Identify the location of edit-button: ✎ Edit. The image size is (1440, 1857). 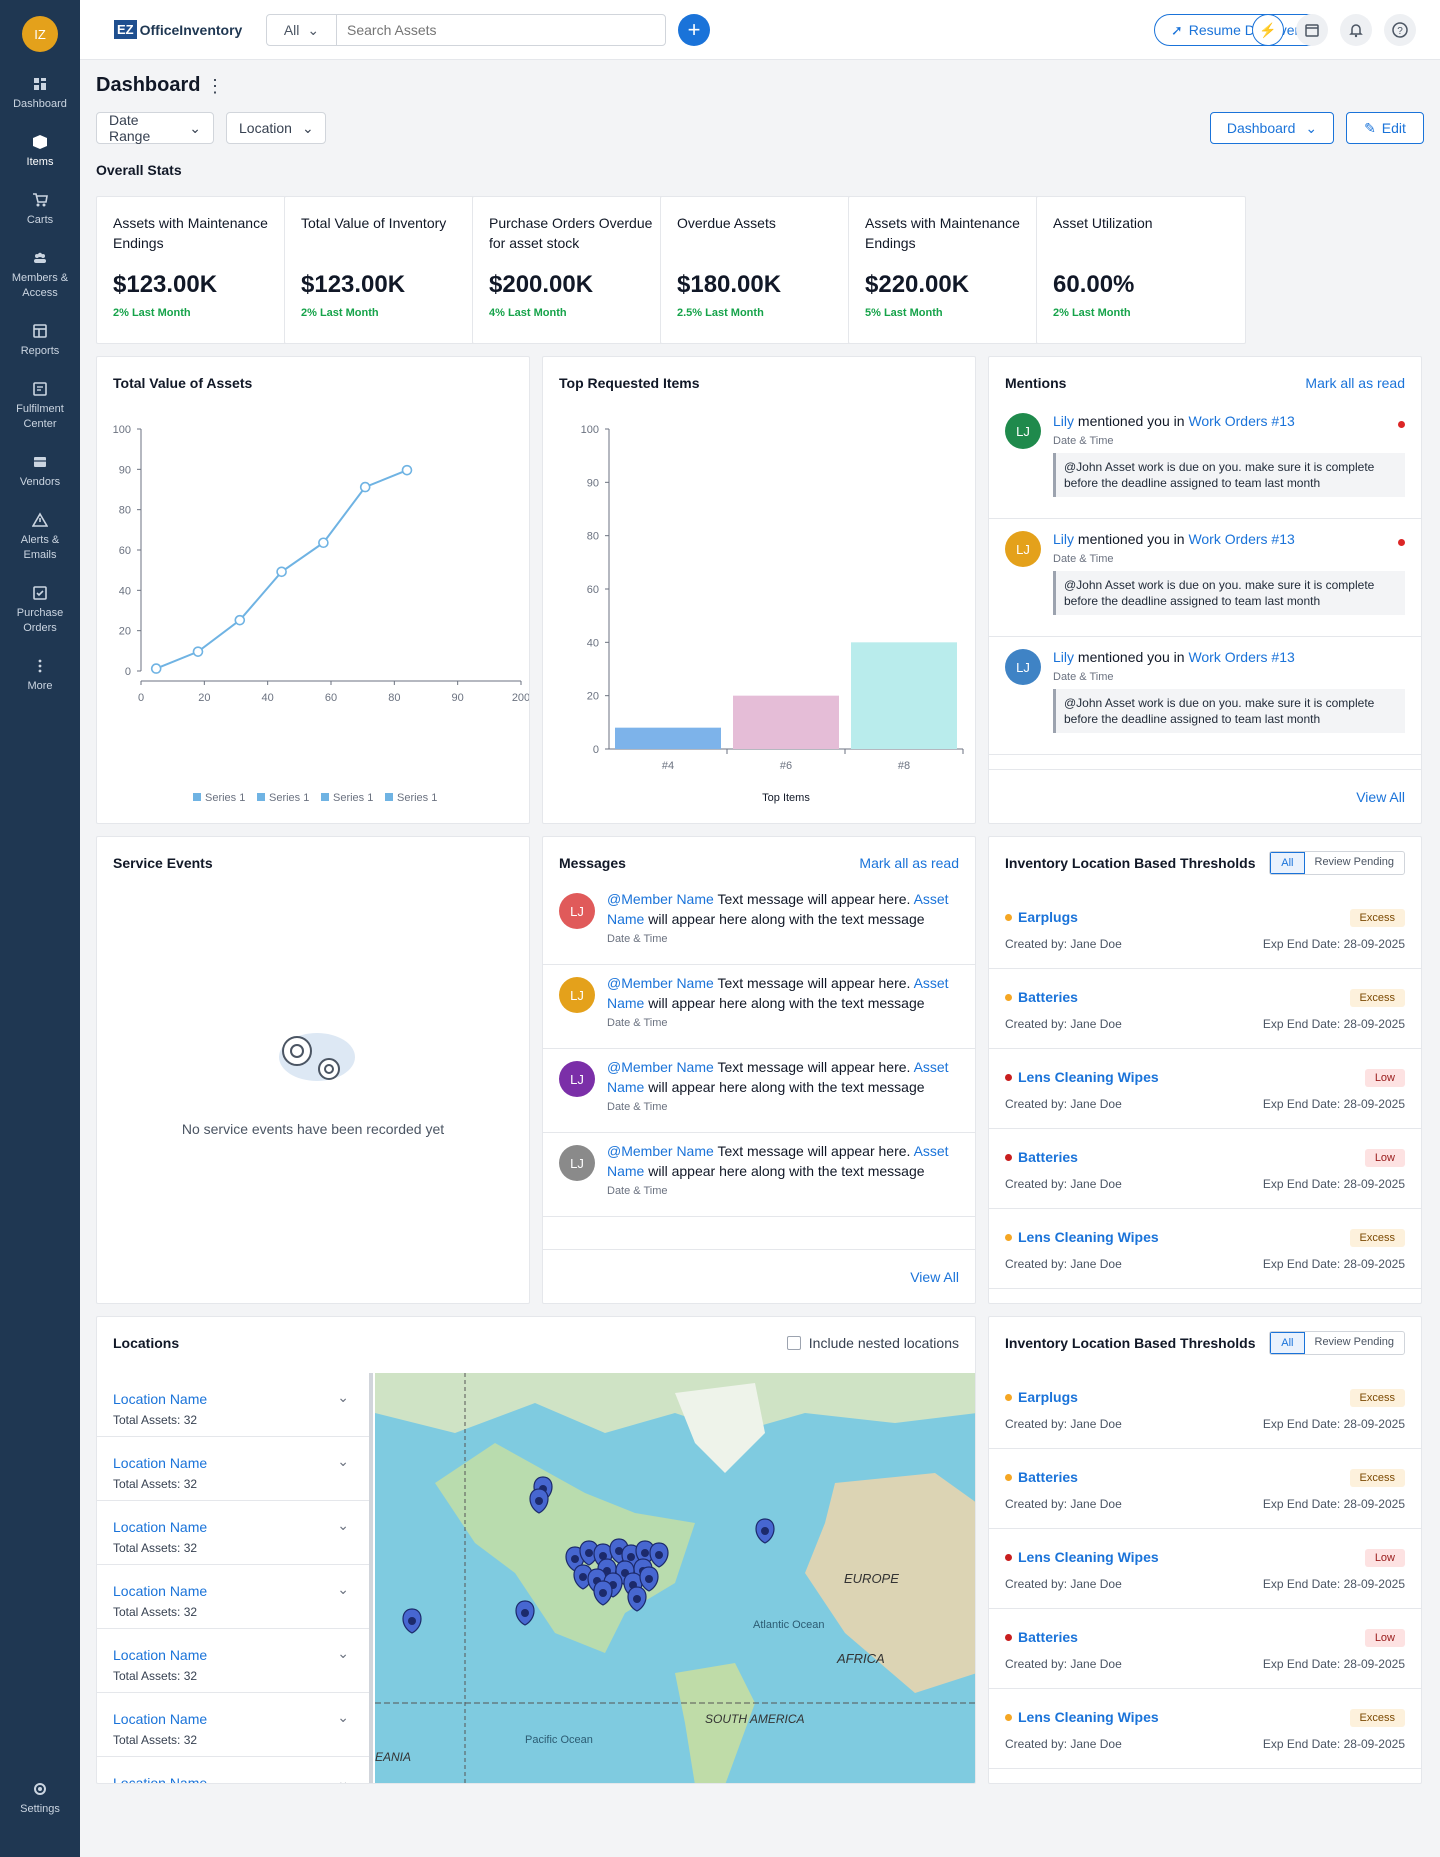
(1385, 128).